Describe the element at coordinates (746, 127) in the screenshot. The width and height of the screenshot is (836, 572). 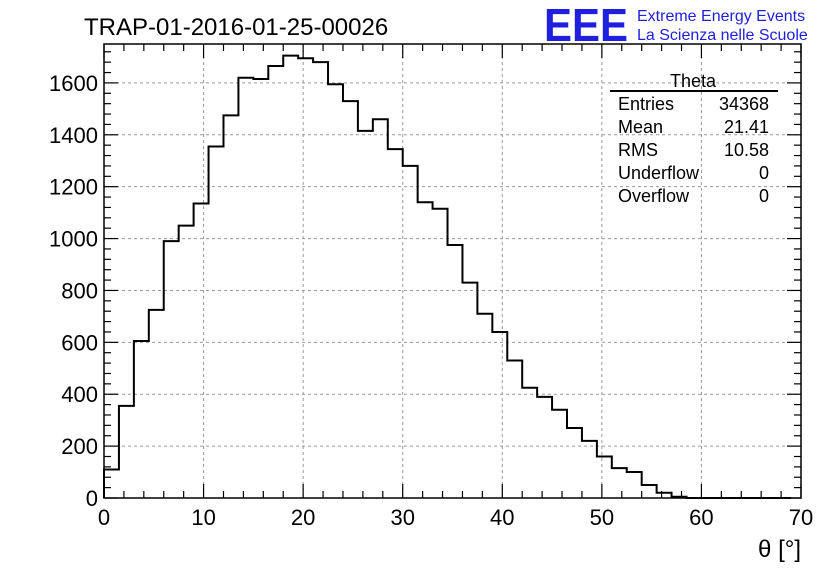
I see `stats-value: 21.41` at that location.